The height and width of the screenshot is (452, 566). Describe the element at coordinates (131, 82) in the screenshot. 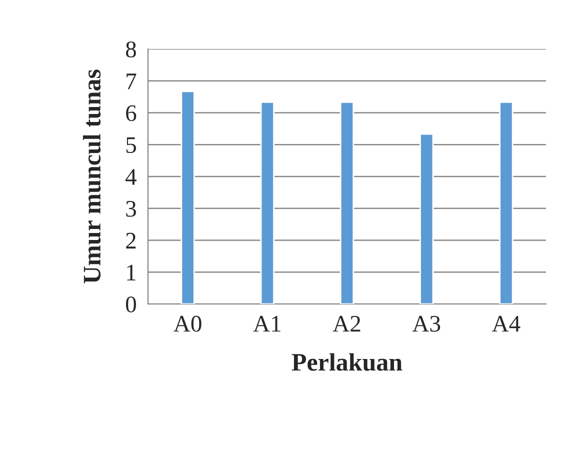

I see `y-tick-label: 7` at that location.